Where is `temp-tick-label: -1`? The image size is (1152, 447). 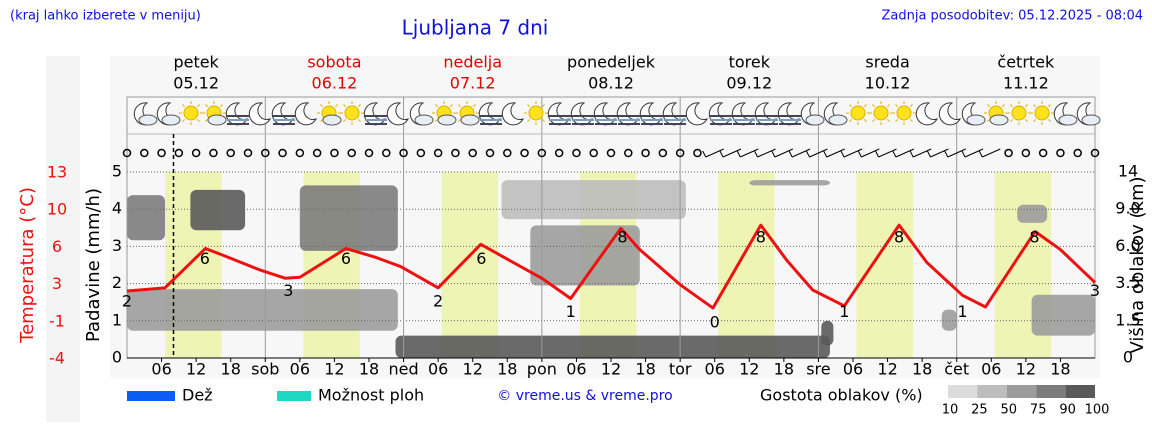
temp-tick-label: -1 is located at coordinates (57, 320).